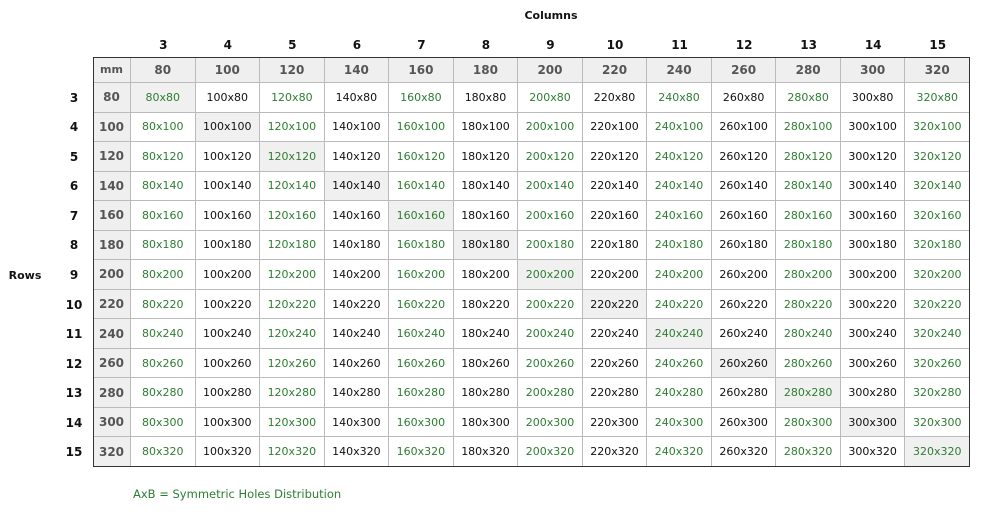  What do you see at coordinates (744, 275) in the screenshot?
I see `cell: 260x200` at bounding box center [744, 275].